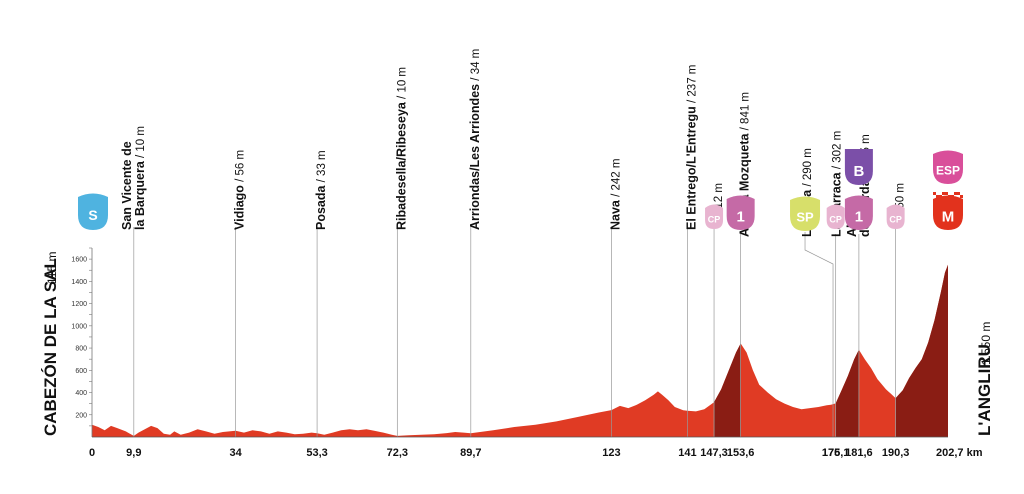 This screenshot has height=494, width=1024. What do you see at coordinates (50, 347) in the screenshot?
I see `start-name: CABEZÓN DE LA SAL` at bounding box center [50, 347].